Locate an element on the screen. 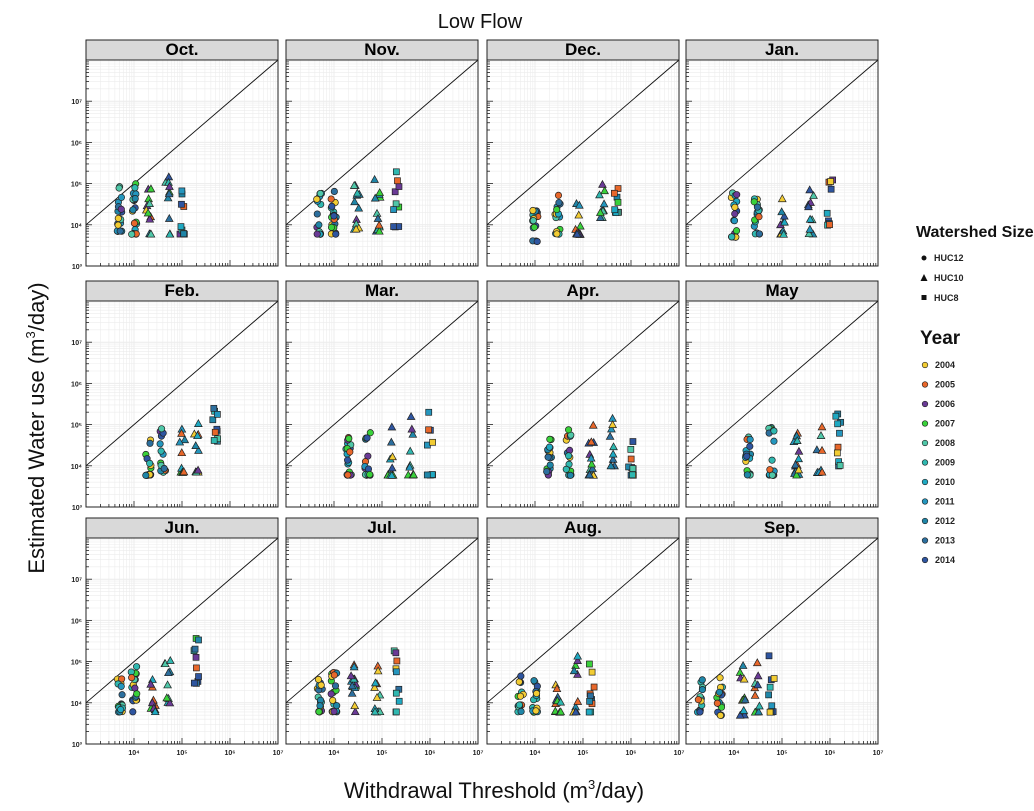 This screenshot has width=1034, height=811. facet-strip-label: Oct. is located at coordinates (181, 49).